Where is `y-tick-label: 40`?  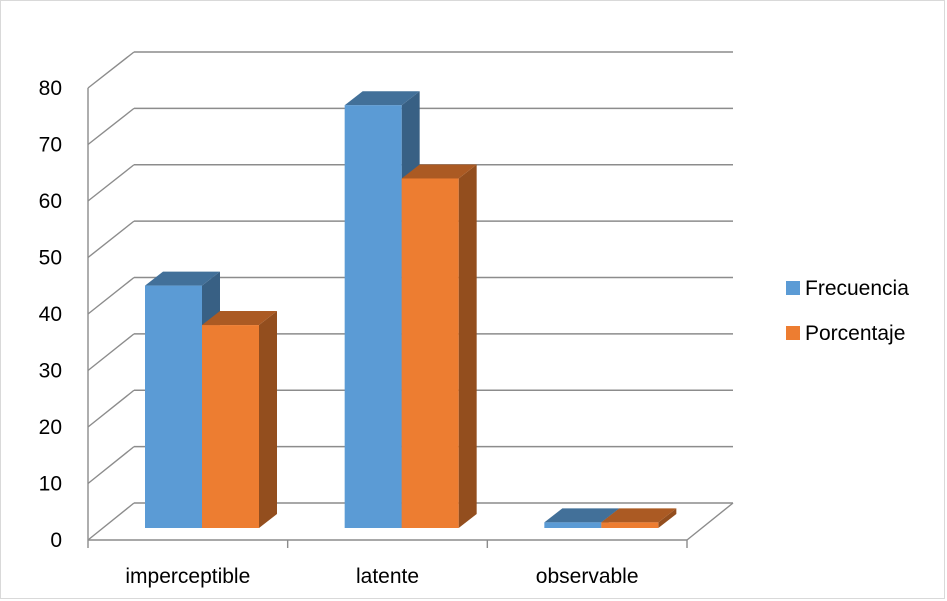
y-tick-label: 40 is located at coordinates (50, 314).